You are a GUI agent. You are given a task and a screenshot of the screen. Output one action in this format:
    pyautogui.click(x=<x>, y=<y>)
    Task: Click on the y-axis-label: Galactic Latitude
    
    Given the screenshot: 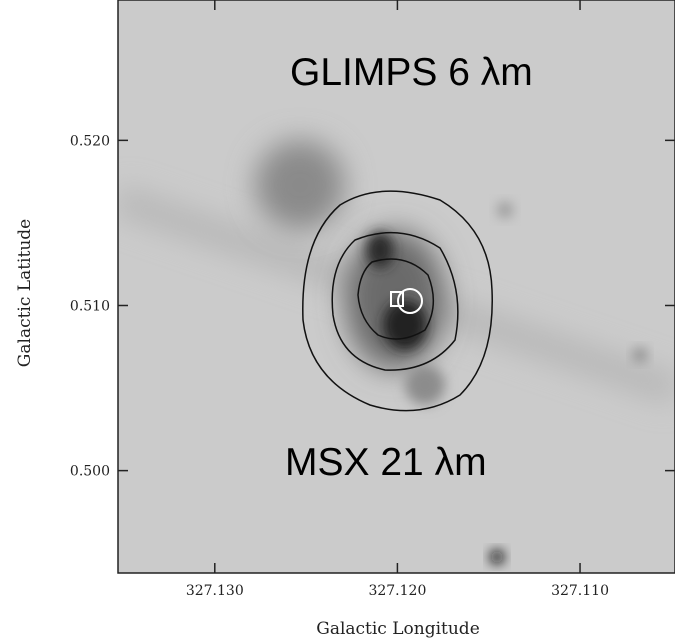 What is the action you would take?
    pyautogui.click(x=25, y=293)
    